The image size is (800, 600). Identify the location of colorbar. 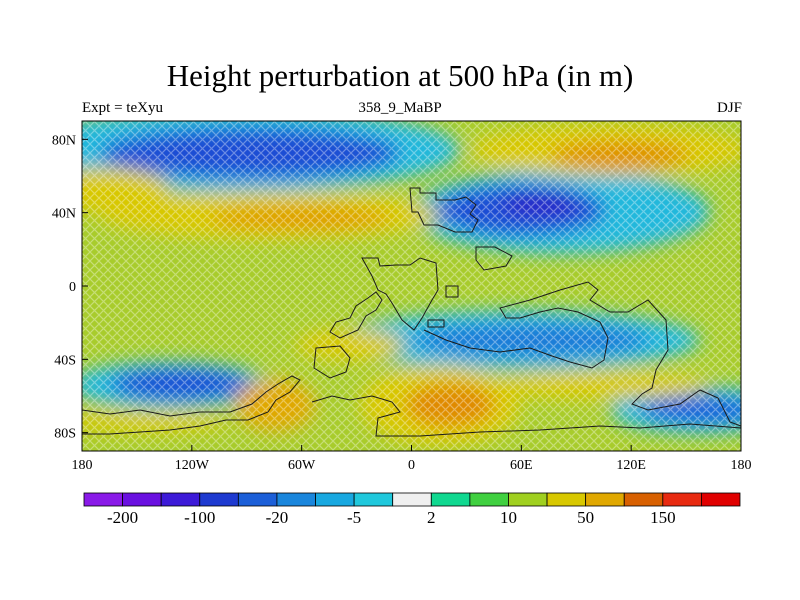
(412, 499).